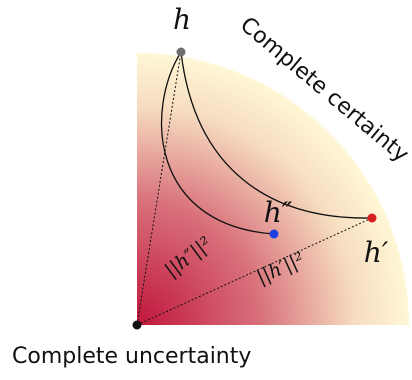 The image size is (412, 380). Describe the element at coordinates (131, 356) in the screenshot. I see `label-complete-uncertainty: Complete uncertainty` at that location.